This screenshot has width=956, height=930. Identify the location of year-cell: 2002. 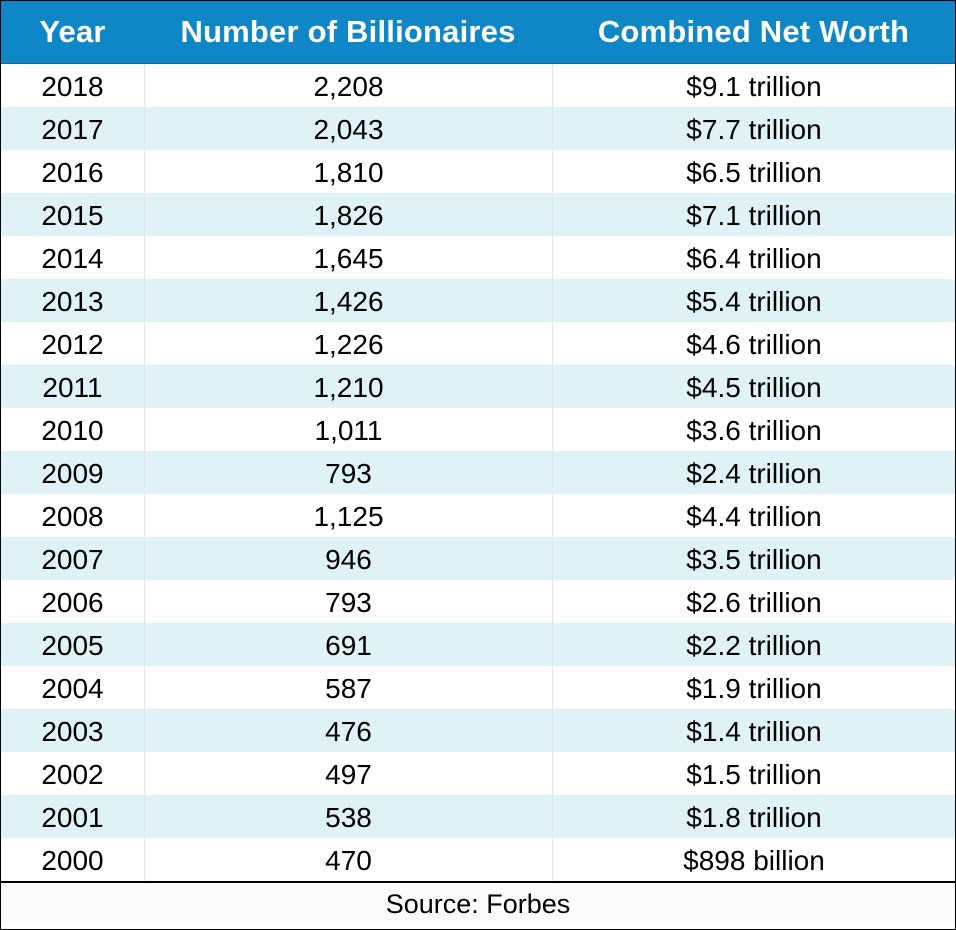
(72, 774).